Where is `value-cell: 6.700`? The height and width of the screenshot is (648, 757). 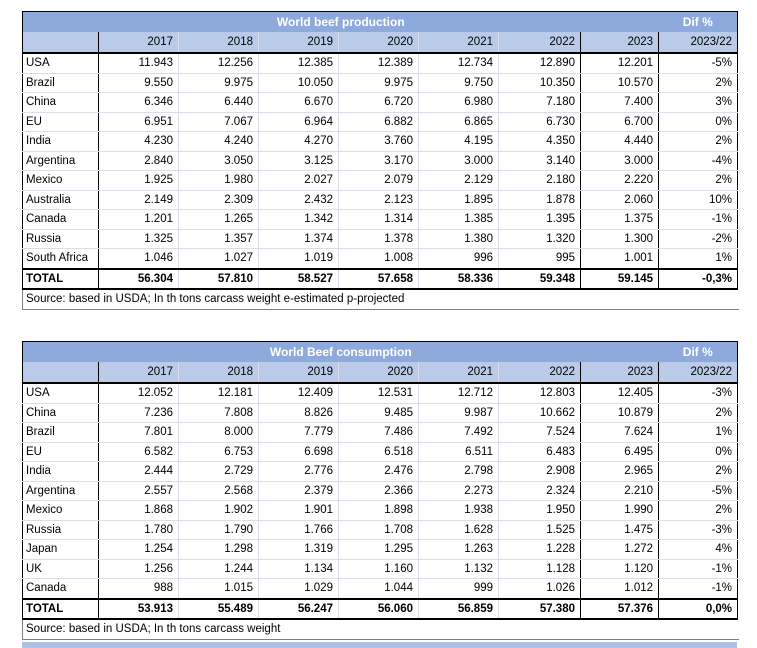
value-cell: 6.700 is located at coordinates (620, 122).